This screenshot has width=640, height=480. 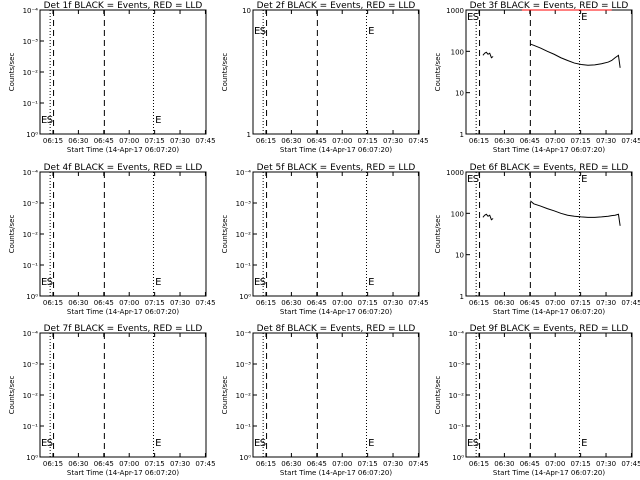 I want to click on y-tick-label: 1000, so click(x=455, y=11).